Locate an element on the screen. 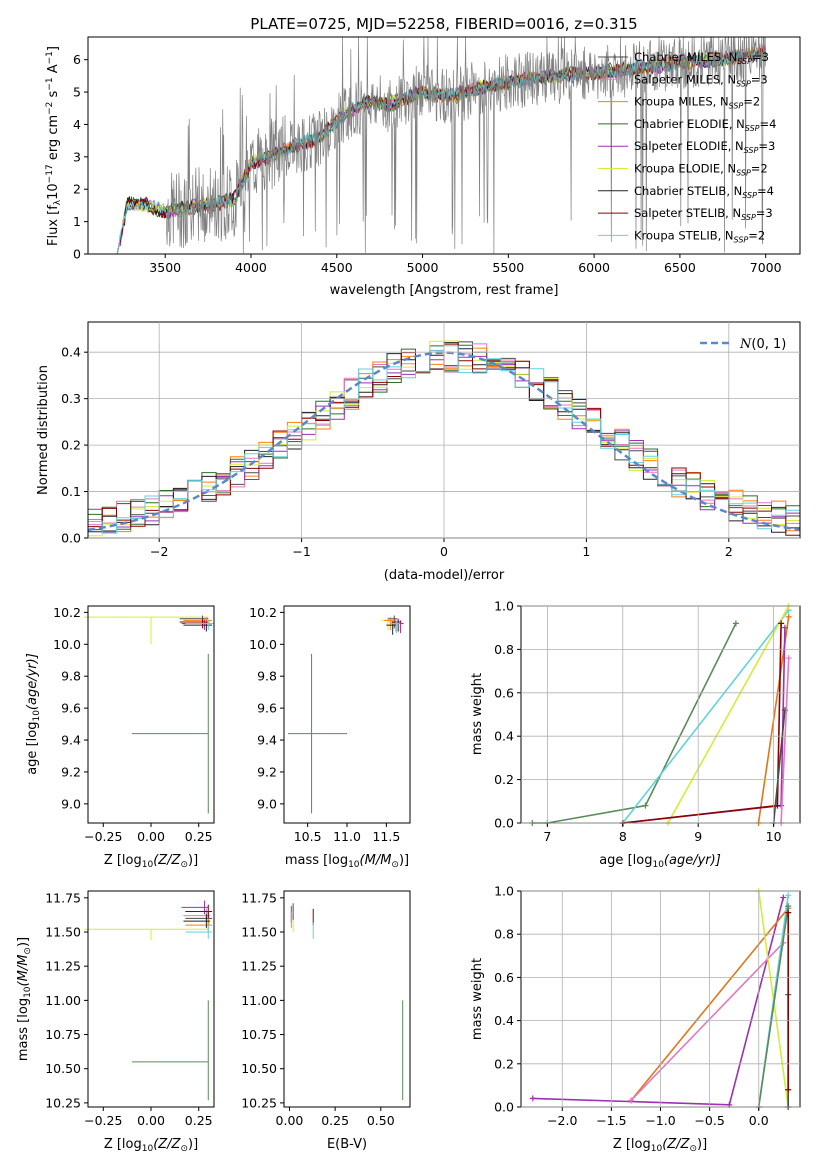  x-tick-label: −1 is located at coordinates (301, 551).